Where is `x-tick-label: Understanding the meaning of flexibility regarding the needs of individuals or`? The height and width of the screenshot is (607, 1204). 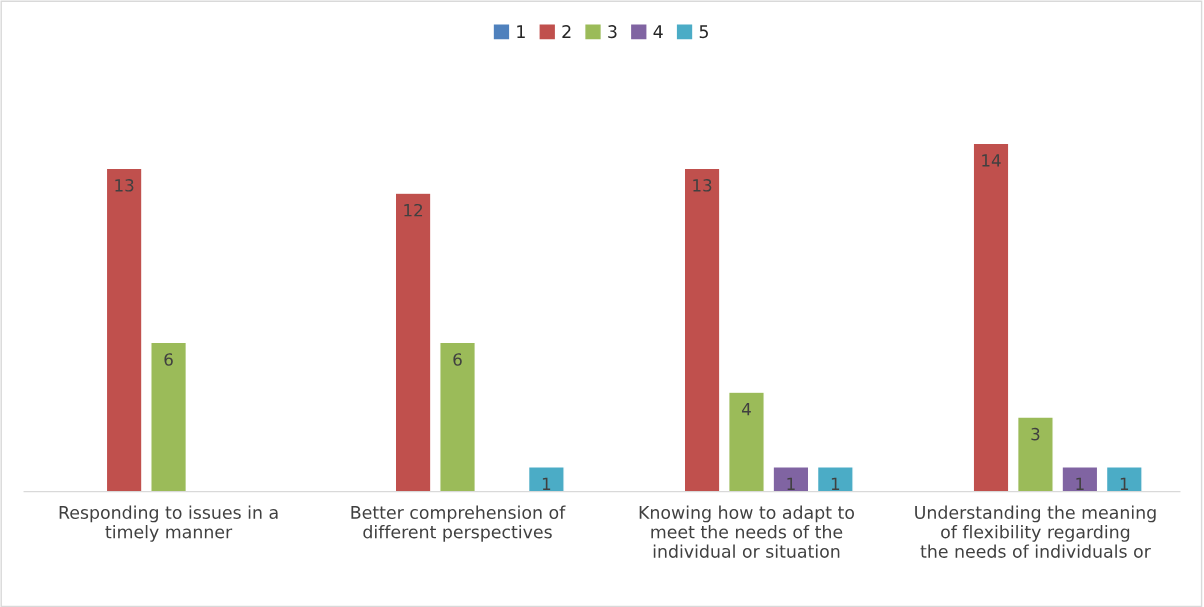 x-tick-label: Understanding the meaning of flexibility regarding the needs of individuals or is located at coordinates (1035, 531).